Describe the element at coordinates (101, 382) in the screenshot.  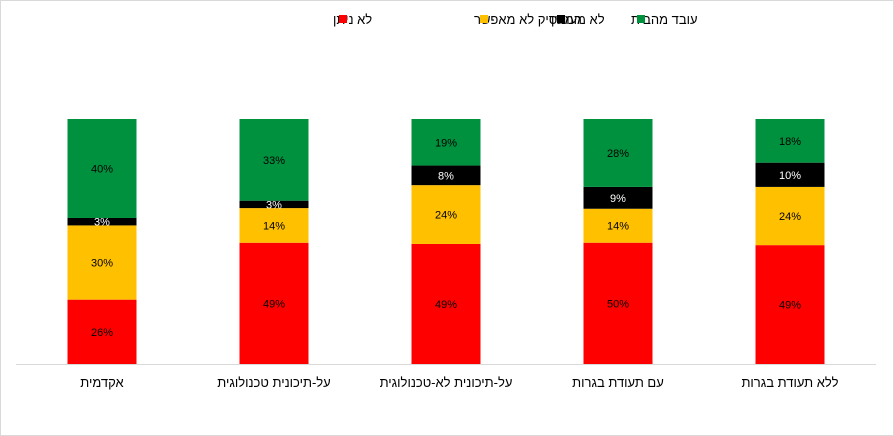
I see `category-label: אקדמית` at that location.